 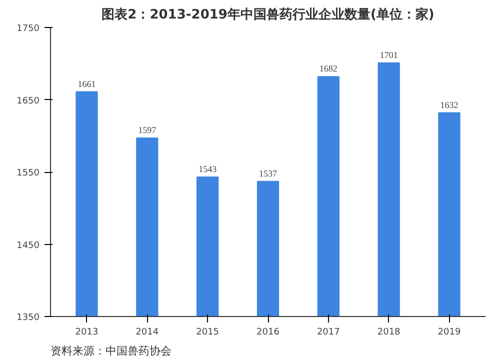 What do you see at coordinates (389, 333) in the screenshot?
I see `x-tick-label: 2018` at bounding box center [389, 333].